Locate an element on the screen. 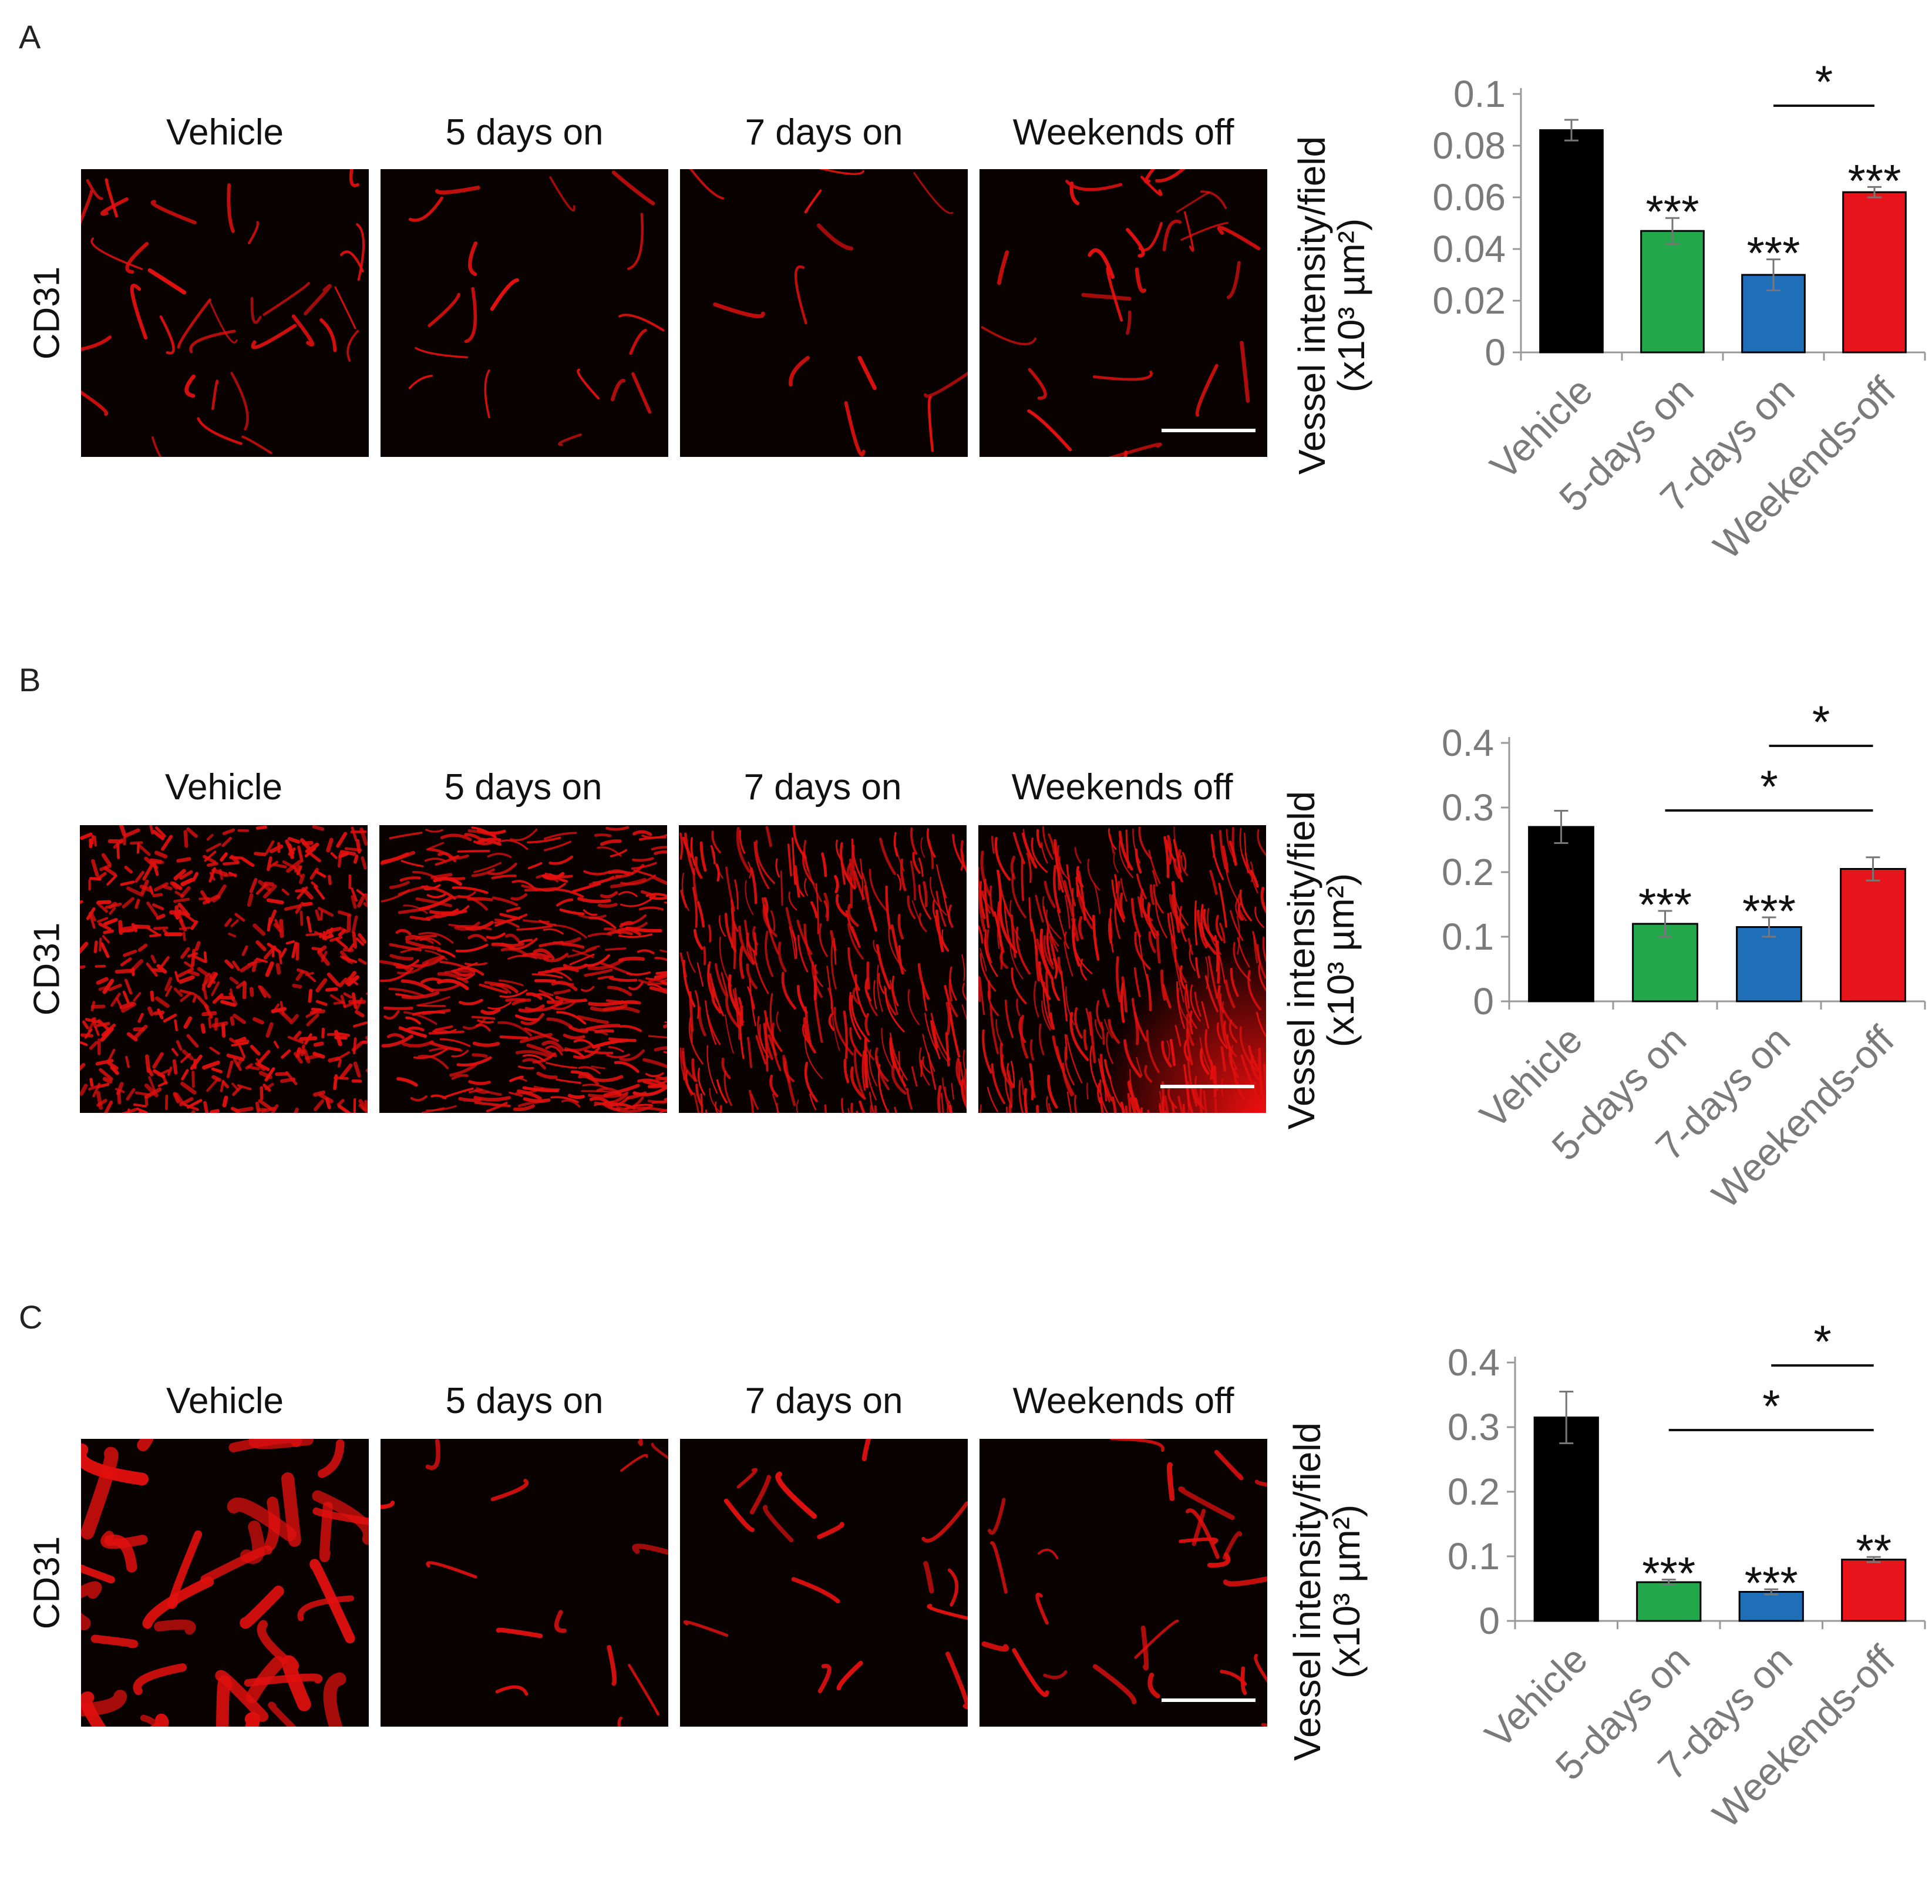 Image resolution: width=1932 pixels, height=1904 pixels. image-label-vehicle: Vehicle is located at coordinates (225, 1401).